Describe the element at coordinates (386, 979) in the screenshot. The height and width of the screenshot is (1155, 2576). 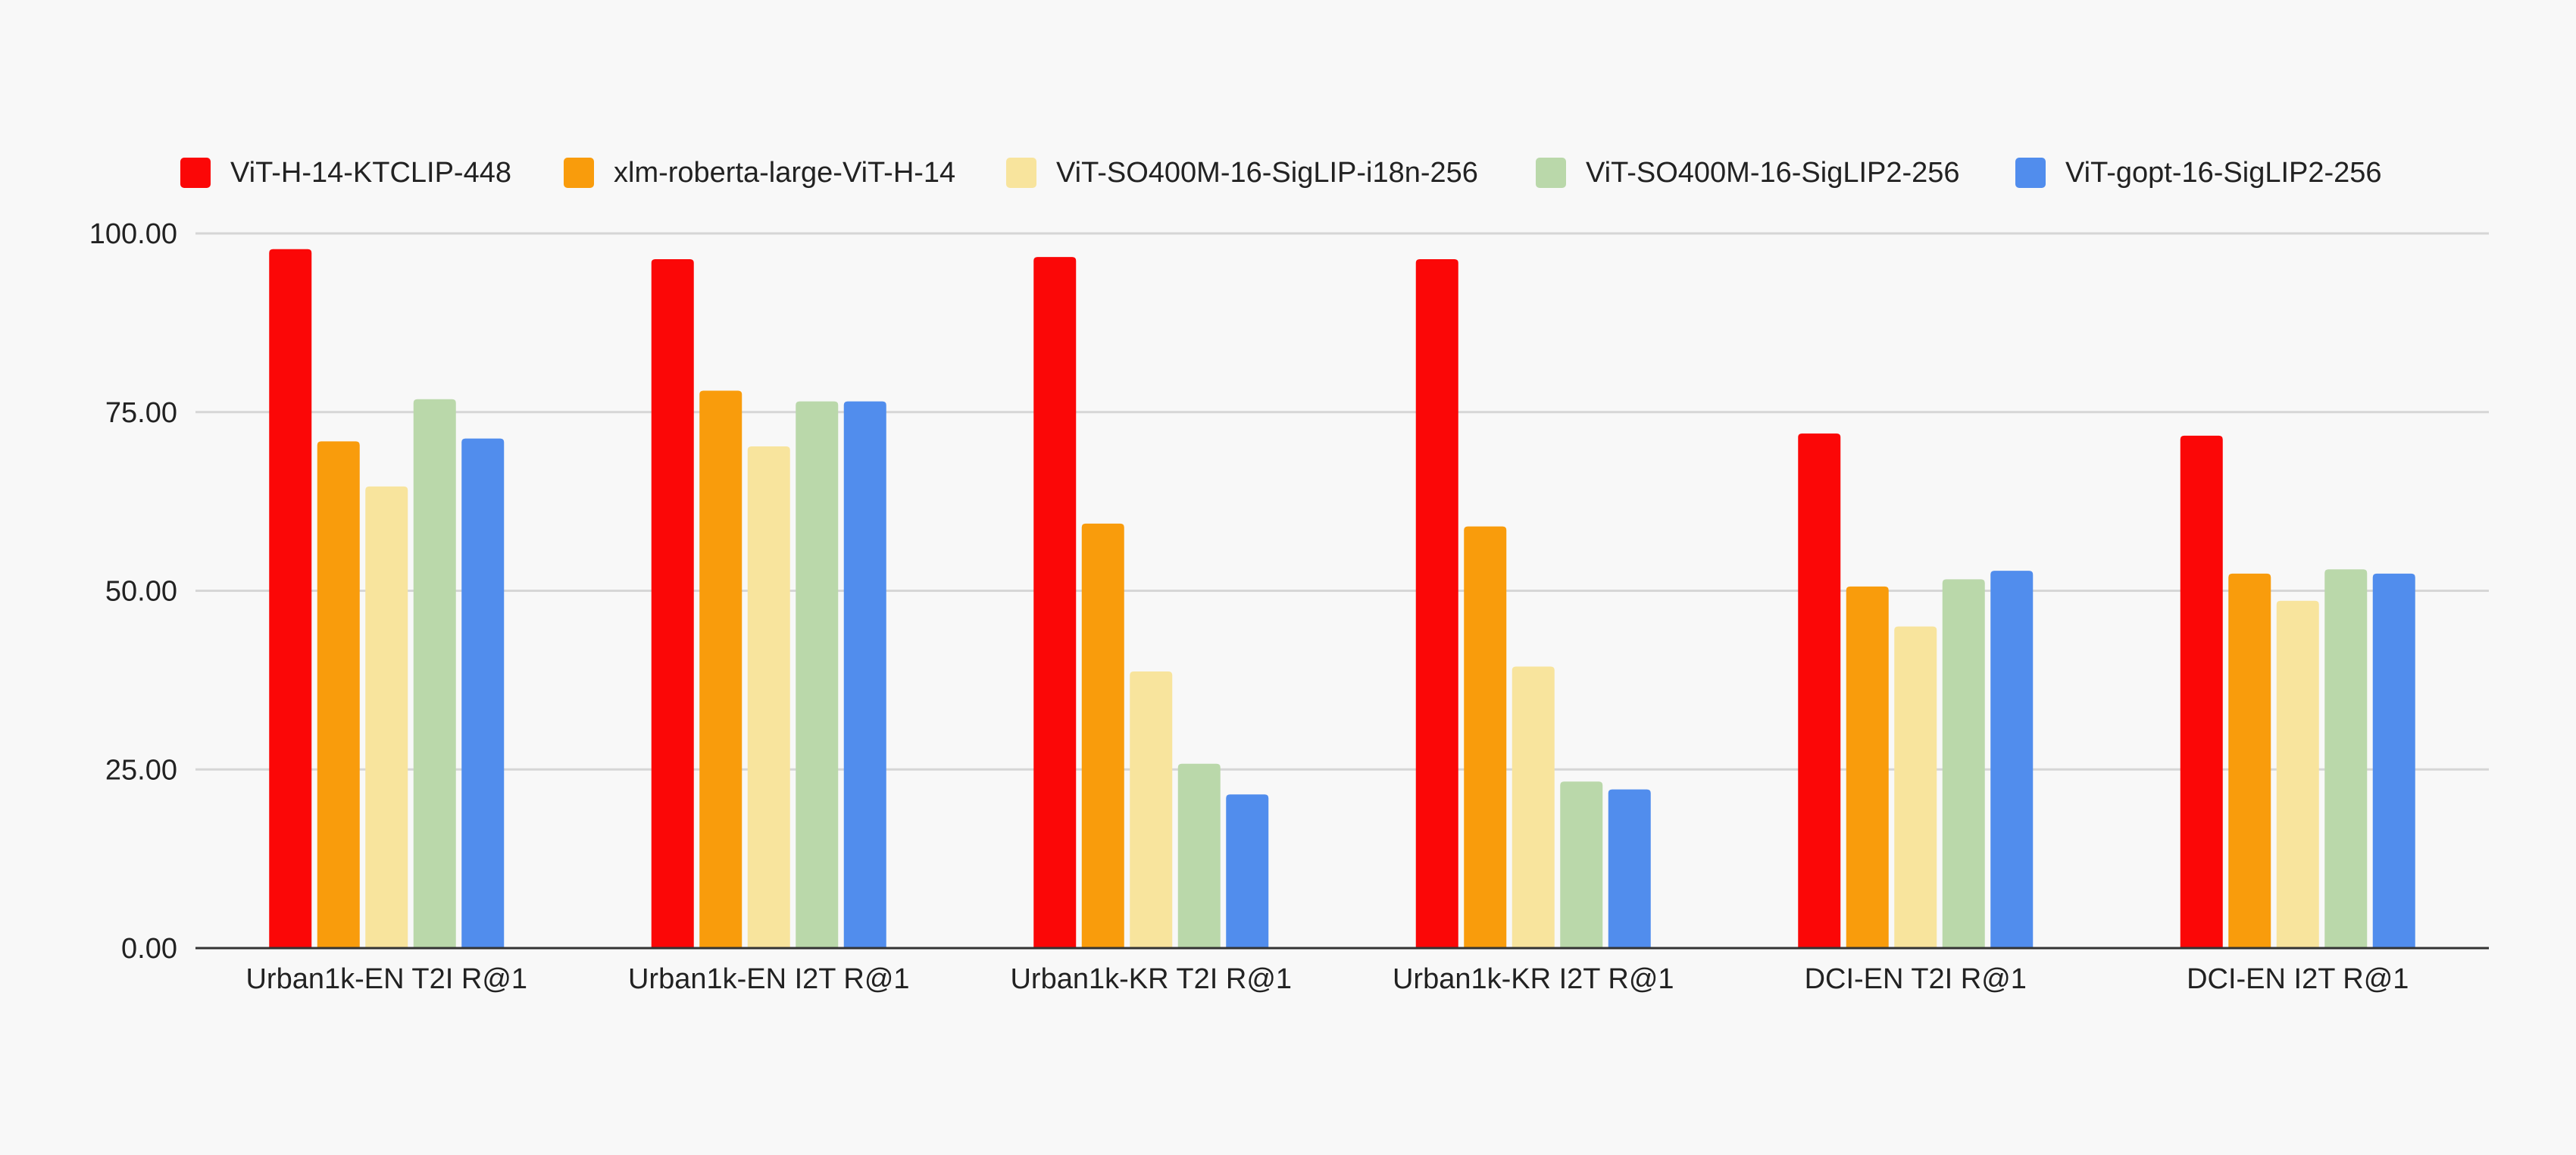
I see `x-tick-label: Urban1k-EN T2I R@1` at that location.